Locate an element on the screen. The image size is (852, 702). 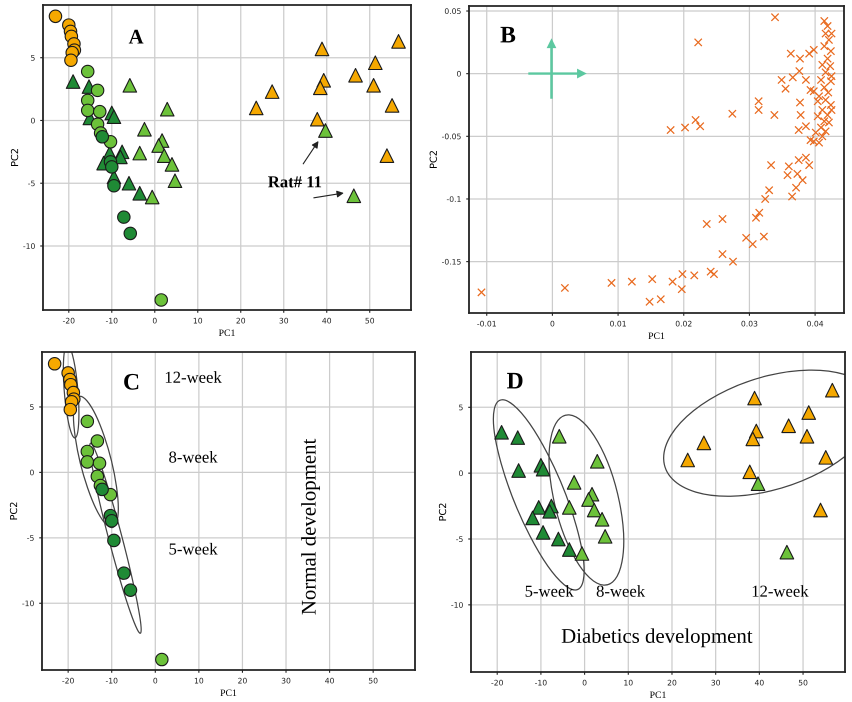
annotation: C is located at coordinates (131, 382).